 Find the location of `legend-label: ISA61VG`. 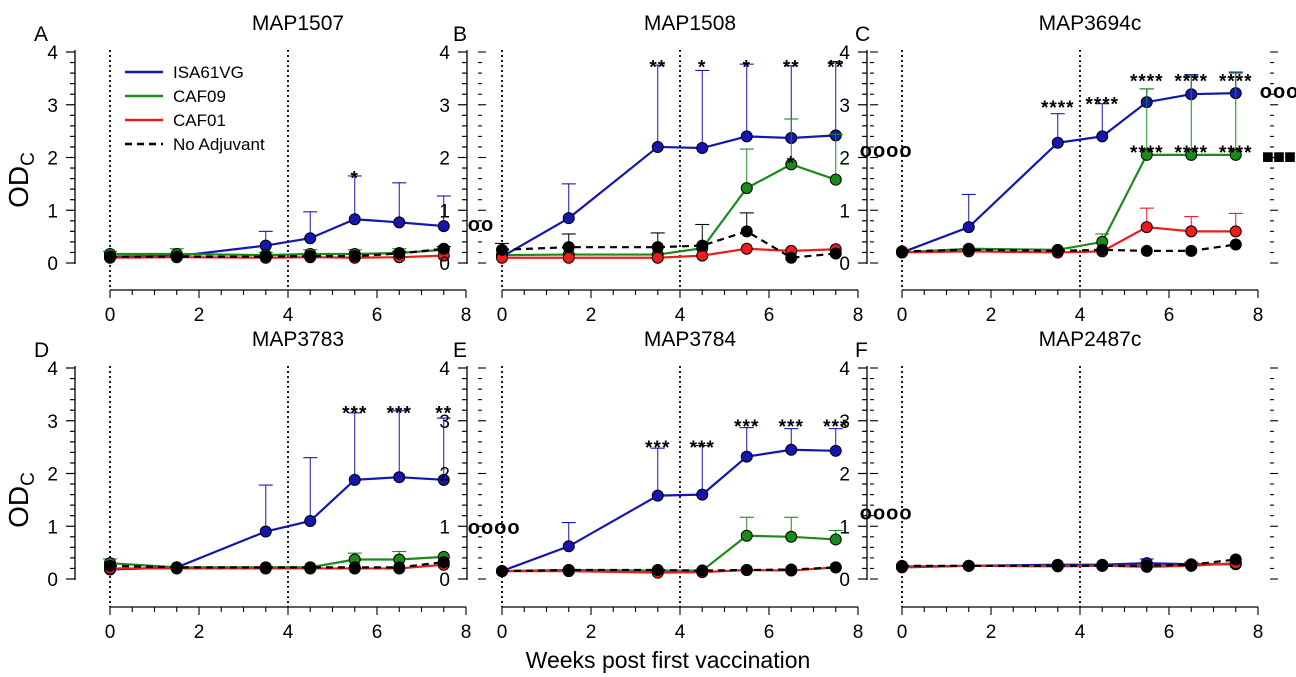

legend-label: ISA61VG is located at coordinates (208, 72).